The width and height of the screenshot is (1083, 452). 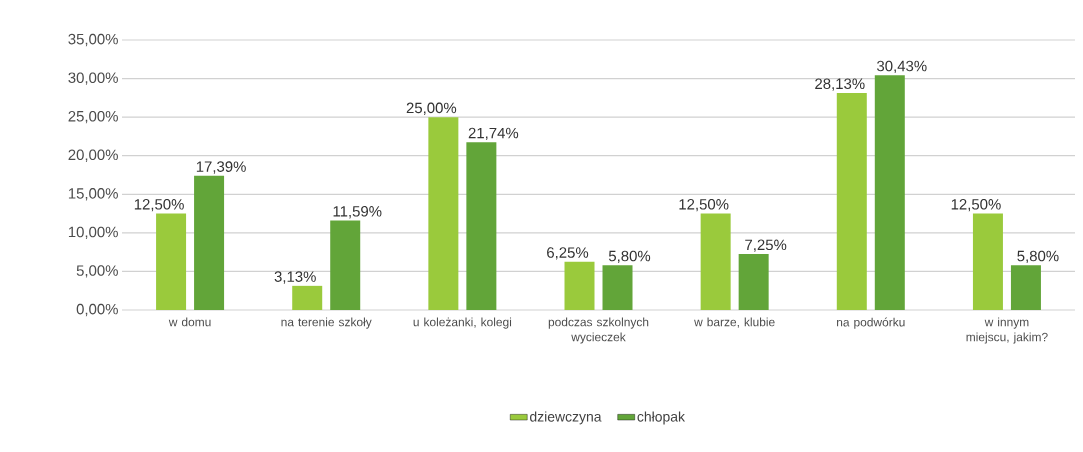 I want to click on legend-label: dziewczyna, so click(x=566, y=418).